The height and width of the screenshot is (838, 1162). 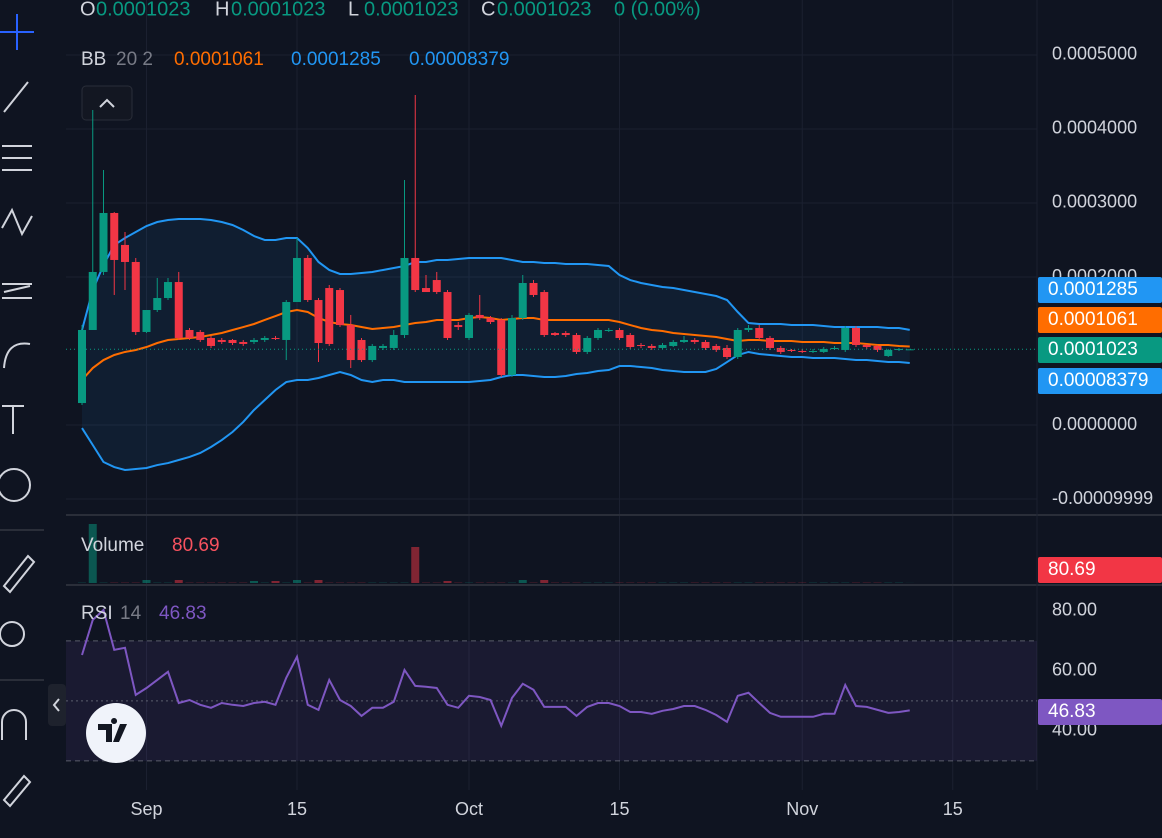 I want to click on text-tool, so click(x=13, y=419).